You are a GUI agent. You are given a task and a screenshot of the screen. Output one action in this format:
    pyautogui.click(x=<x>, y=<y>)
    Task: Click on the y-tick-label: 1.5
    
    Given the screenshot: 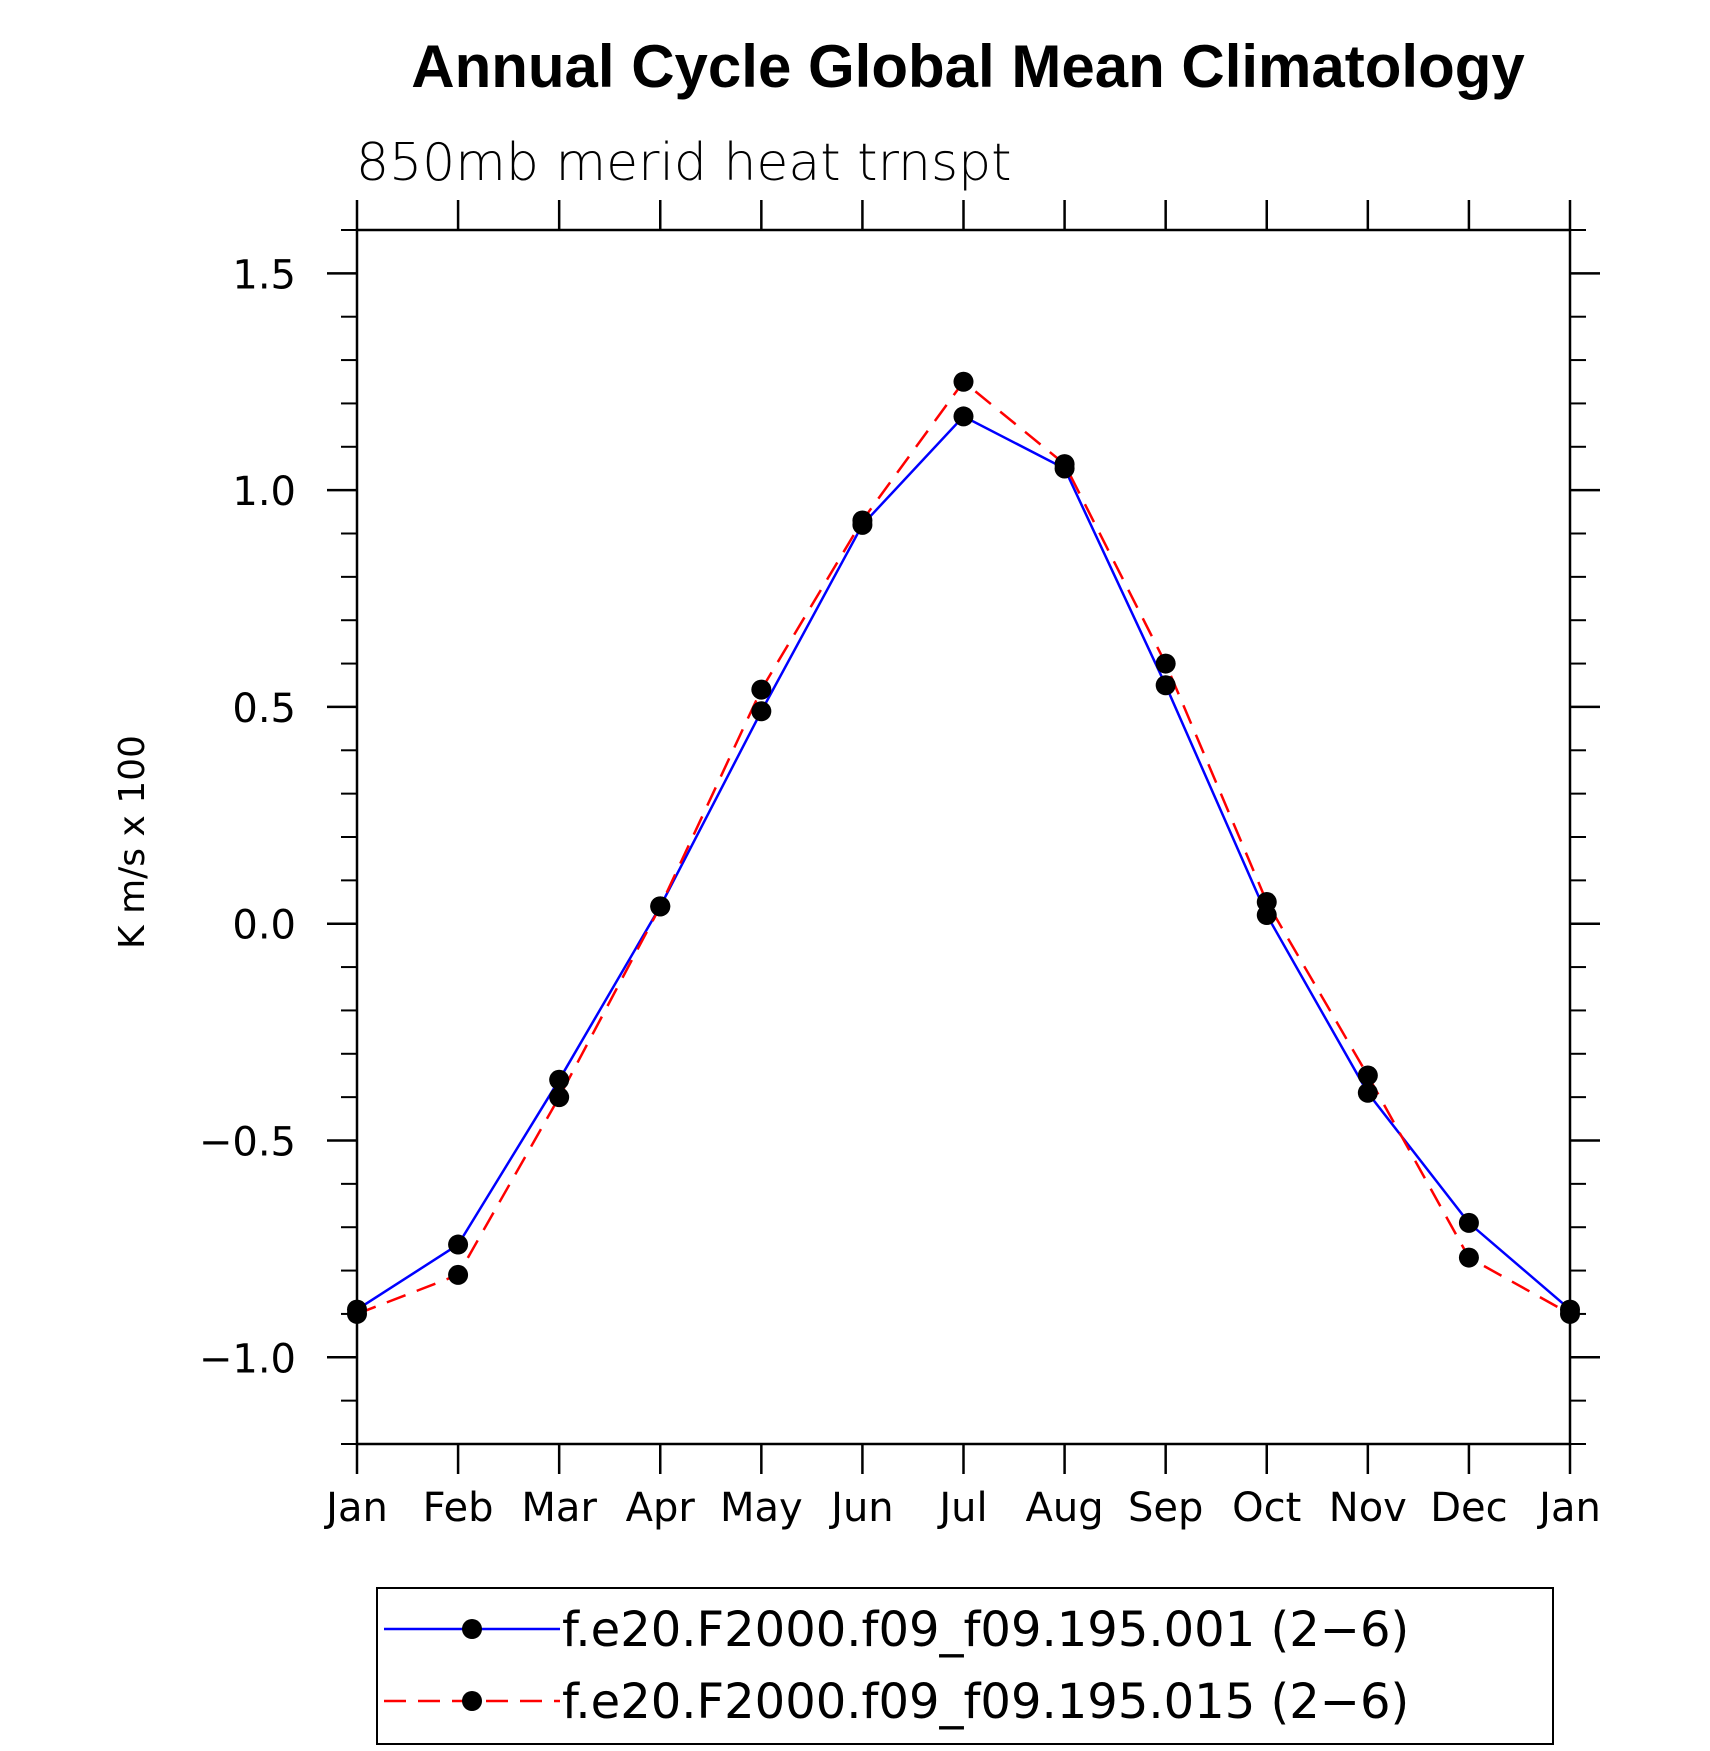 What is the action you would take?
    pyautogui.click(x=264, y=275)
    